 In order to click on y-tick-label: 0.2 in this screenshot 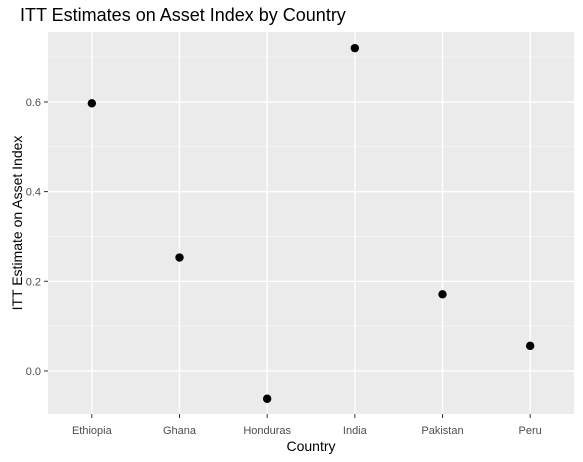, I will do `click(33, 282)`.